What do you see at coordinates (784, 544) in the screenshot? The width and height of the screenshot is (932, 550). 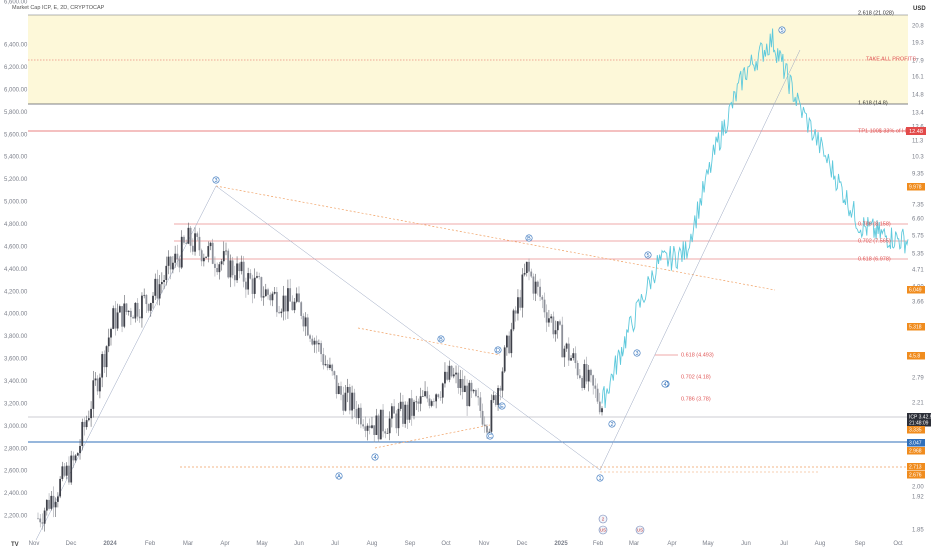 I see `x-tick-label: Jul` at bounding box center [784, 544].